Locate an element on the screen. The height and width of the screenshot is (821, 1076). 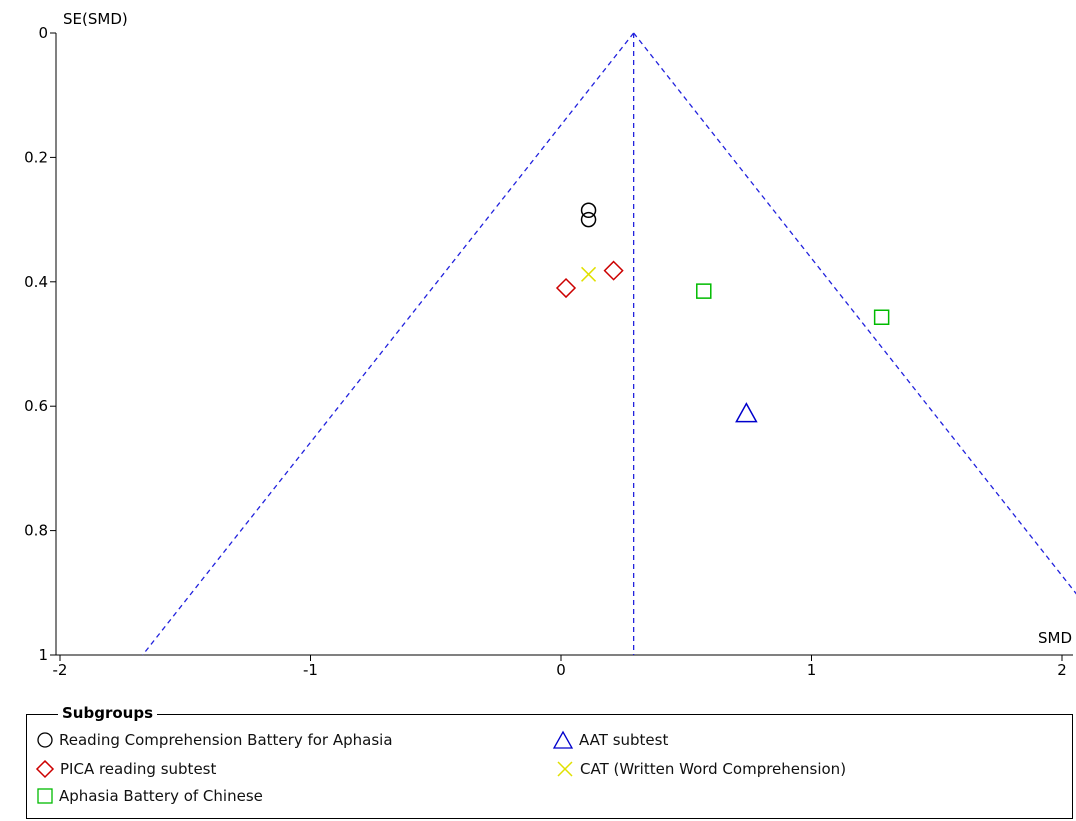
x-tick-label: 0 is located at coordinates (561, 670).